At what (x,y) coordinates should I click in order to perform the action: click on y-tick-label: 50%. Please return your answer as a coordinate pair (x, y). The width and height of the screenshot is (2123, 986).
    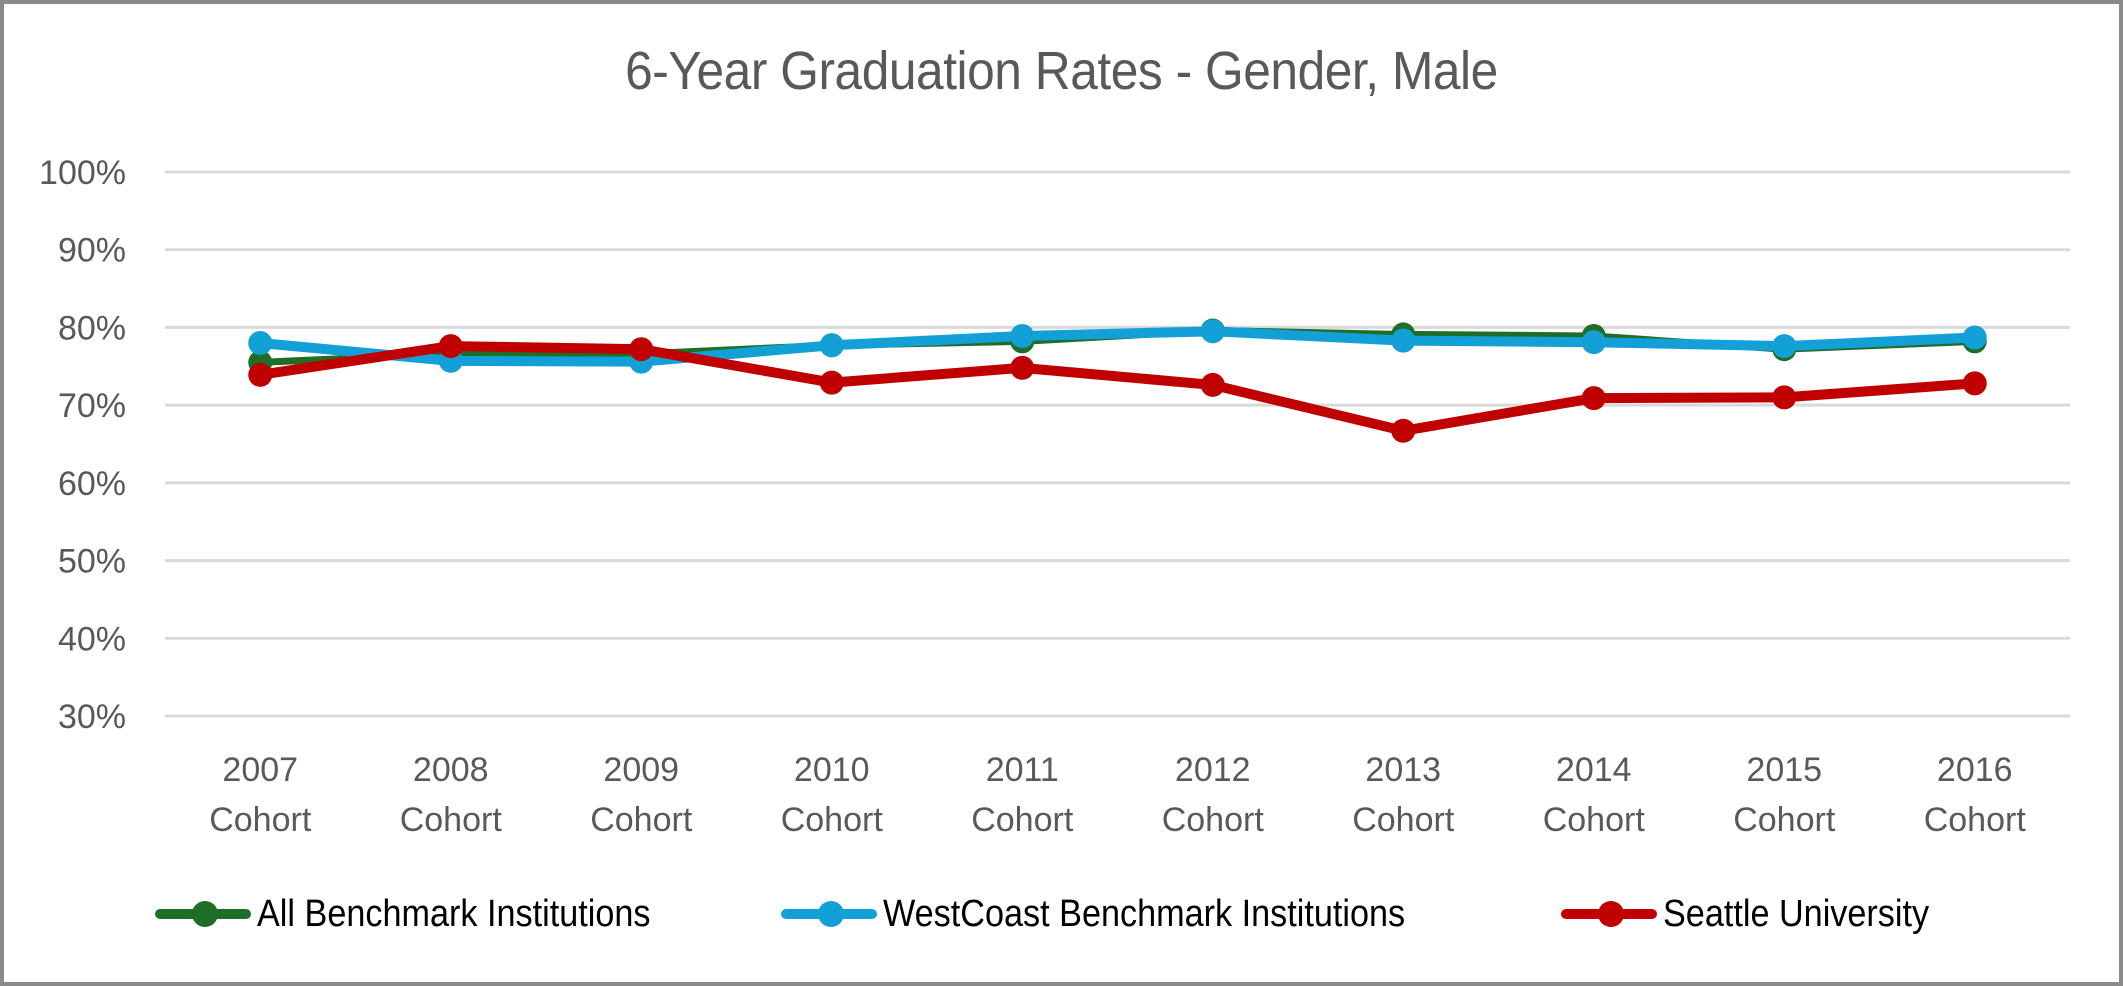
    Looking at the image, I should click on (92, 562).